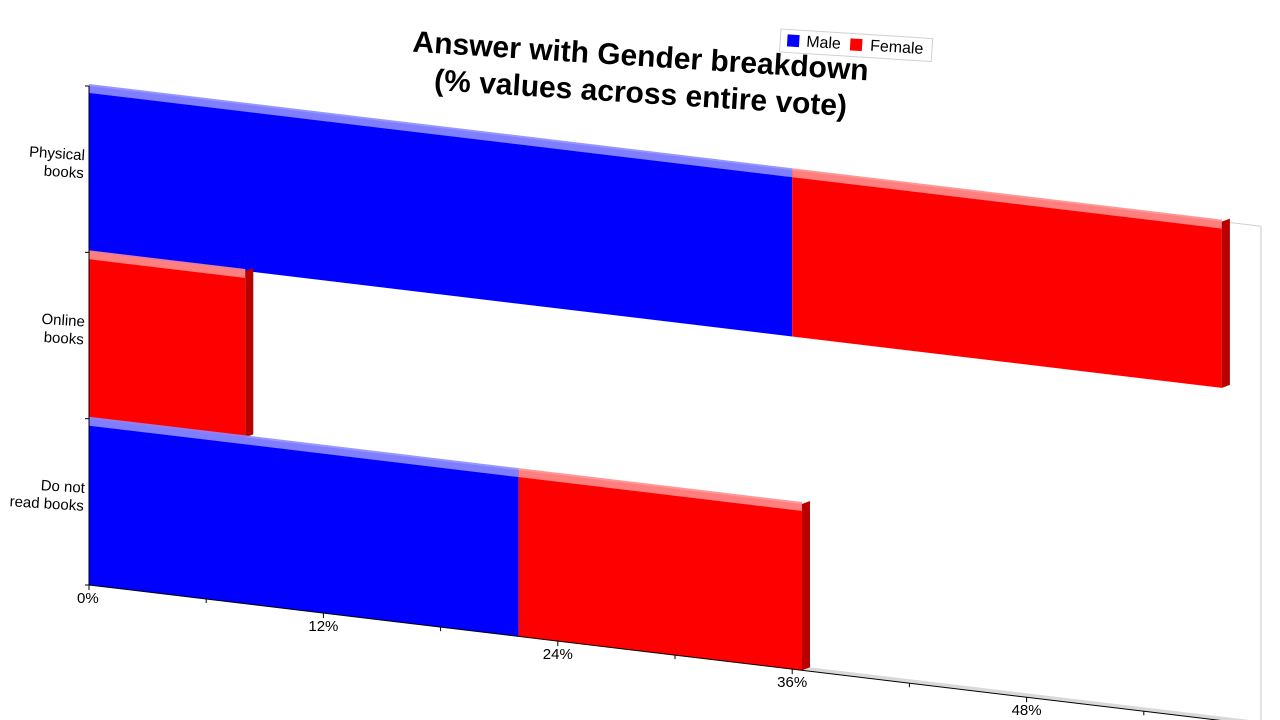 Image resolution: width=1280 pixels, height=720 pixels. What do you see at coordinates (793, 41) in the screenshot?
I see `legend-swatch-male` at bounding box center [793, 41].